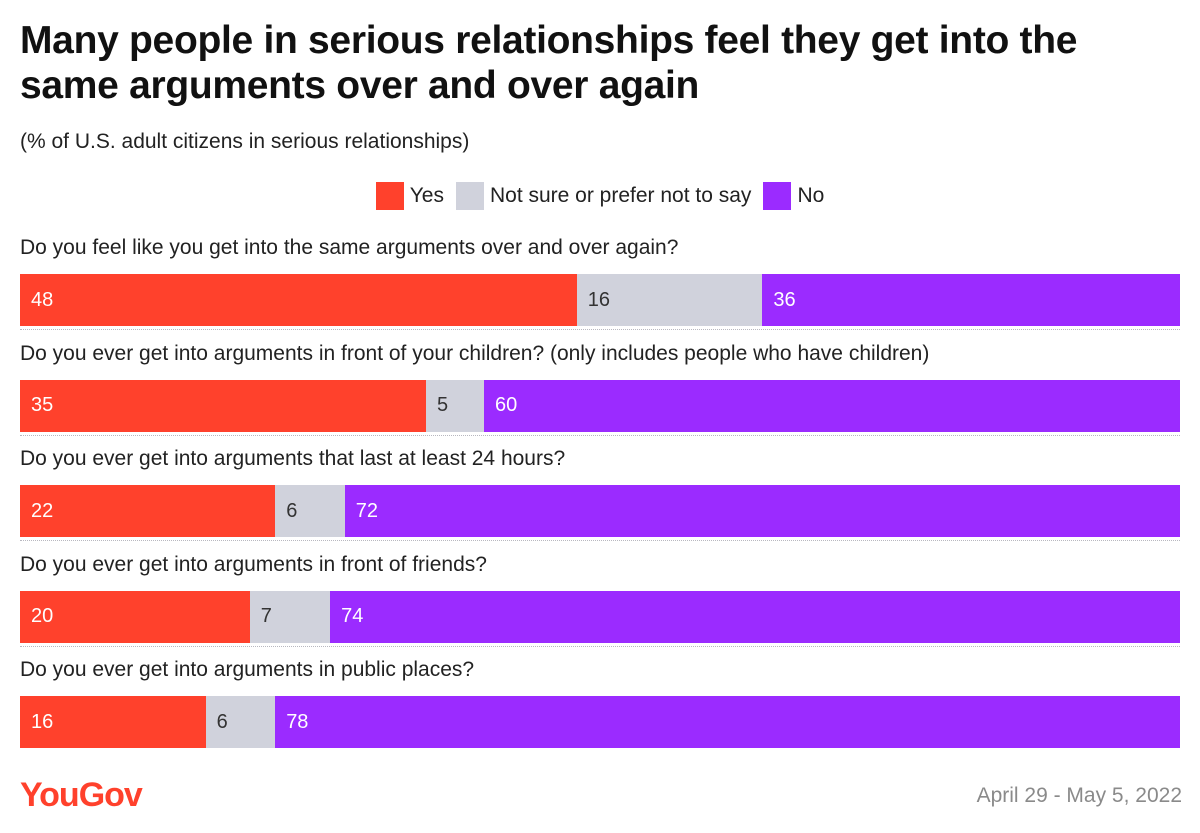 The width and height of the screenshot is (1200, 833). I want to click on data-label-no: 72, so click(367, 510).